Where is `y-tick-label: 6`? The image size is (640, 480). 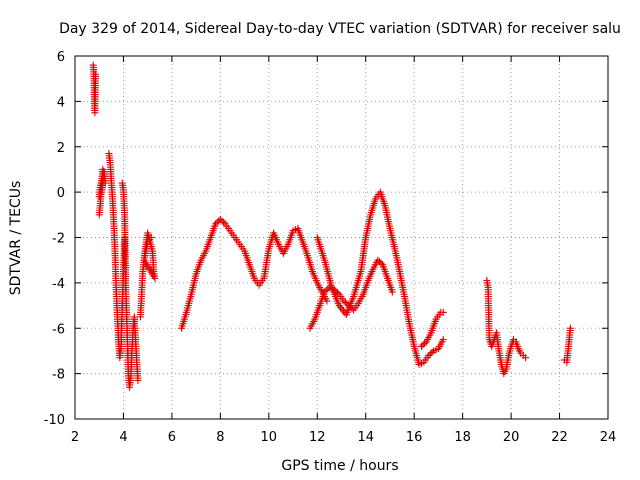
y-tick-label: 6 is located at coordinates (61, 57).